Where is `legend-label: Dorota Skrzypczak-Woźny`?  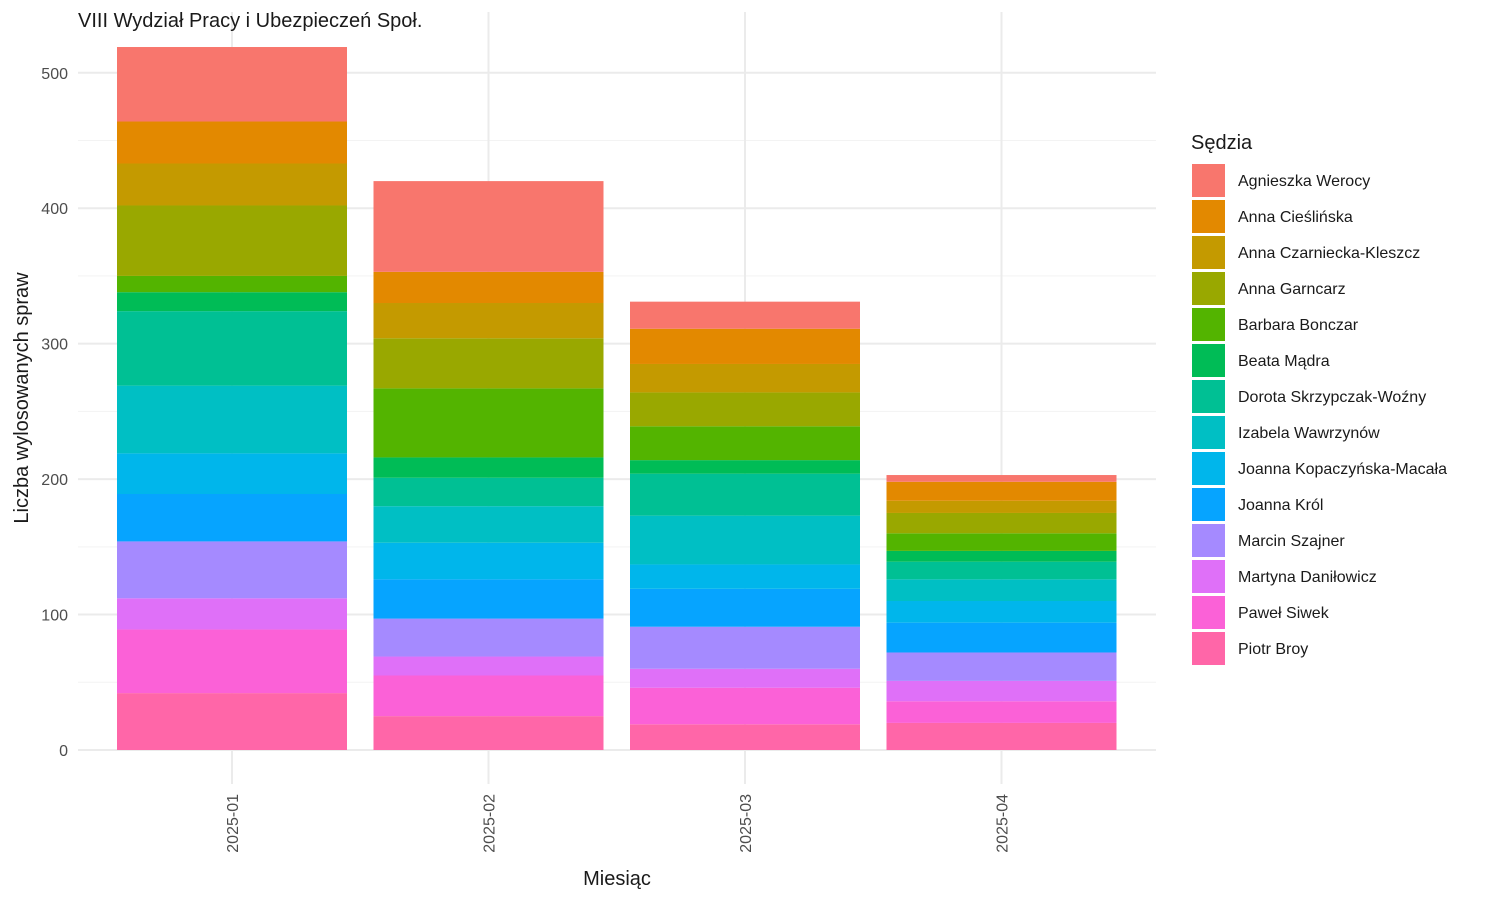 legend-label: Dorota Skrzypczak-Woźny is located at coordinates (1332, 397).